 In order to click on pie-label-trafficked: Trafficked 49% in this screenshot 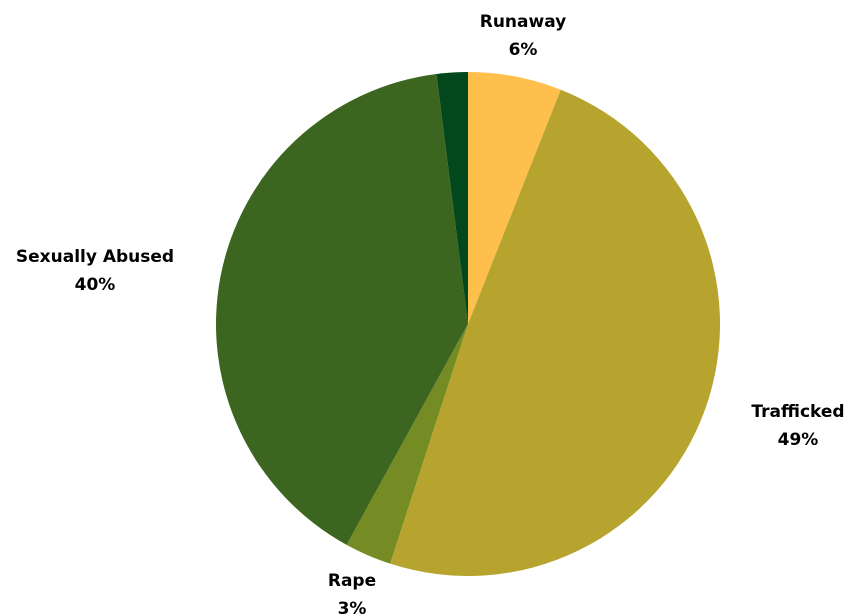, I will do `click(797, 426)`.